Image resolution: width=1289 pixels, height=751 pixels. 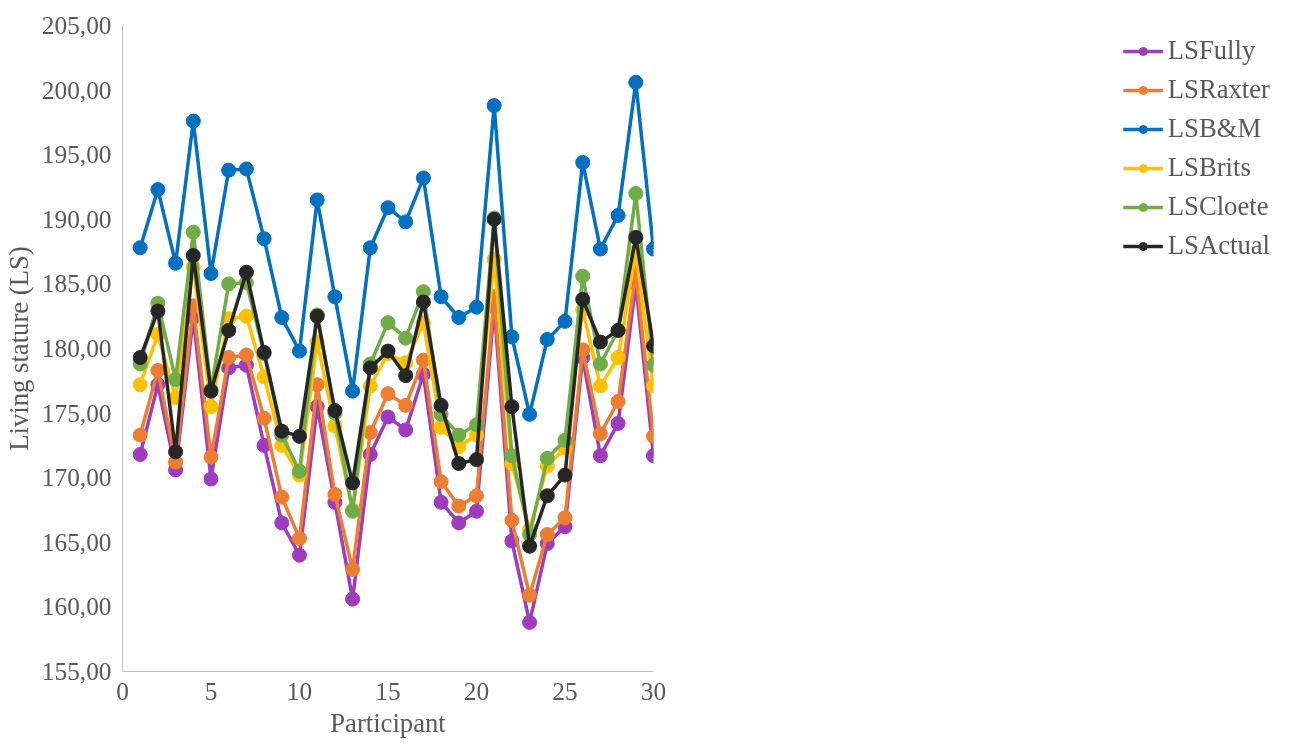 What do you see at coordinates (1214, 128) in the screenshot?
I see `legend-label: LSB&M` at bounding box center [1214, 128].